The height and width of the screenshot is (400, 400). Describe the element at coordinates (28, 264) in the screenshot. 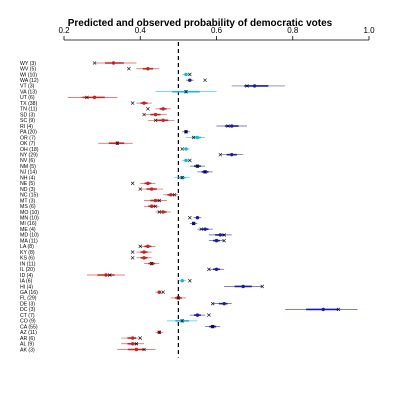

I see `state-label: IN (11)` at that location.